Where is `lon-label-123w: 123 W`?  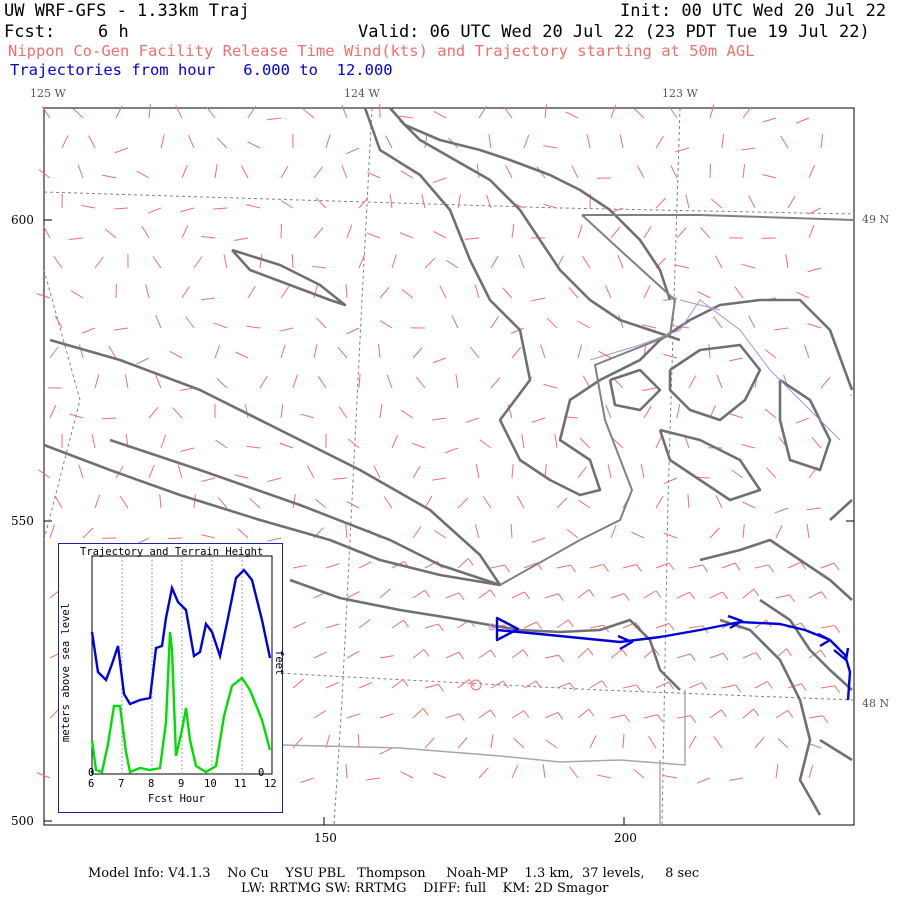
lon-label-123w: 123 W is located at coordinates (680, 93).